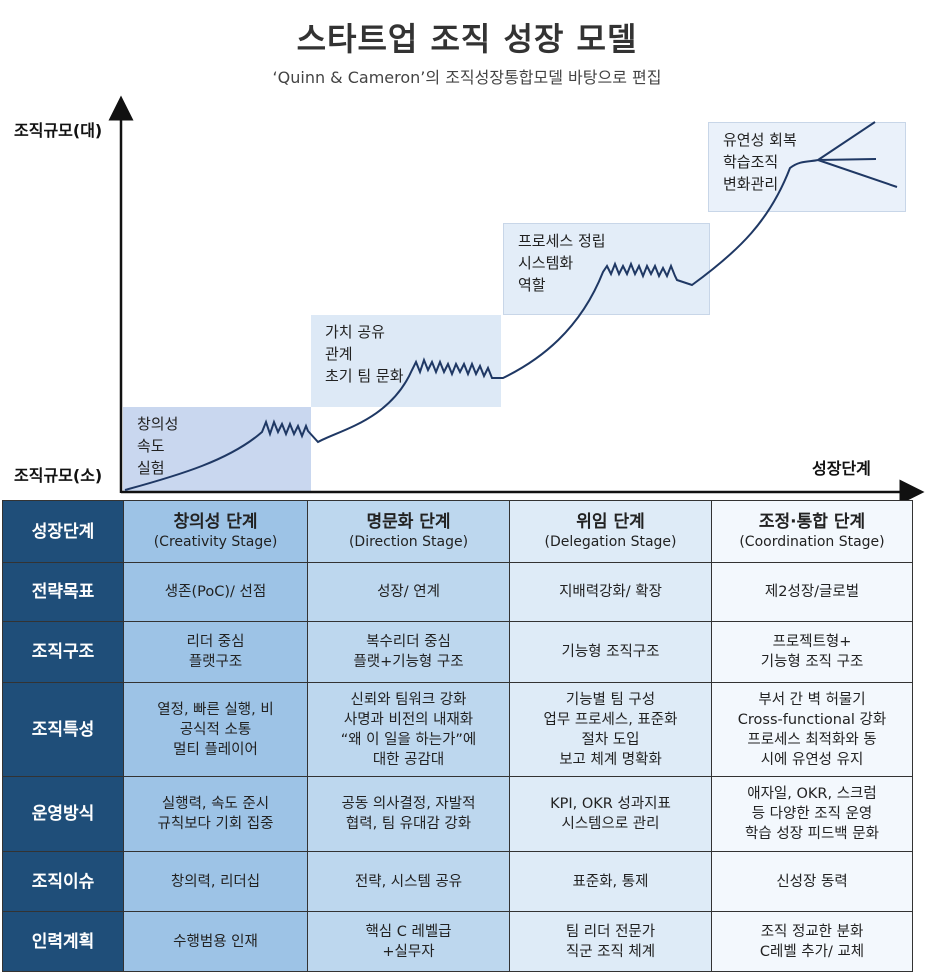  I want to click on table-cell: 표준화, 통제, so click(610, 881).